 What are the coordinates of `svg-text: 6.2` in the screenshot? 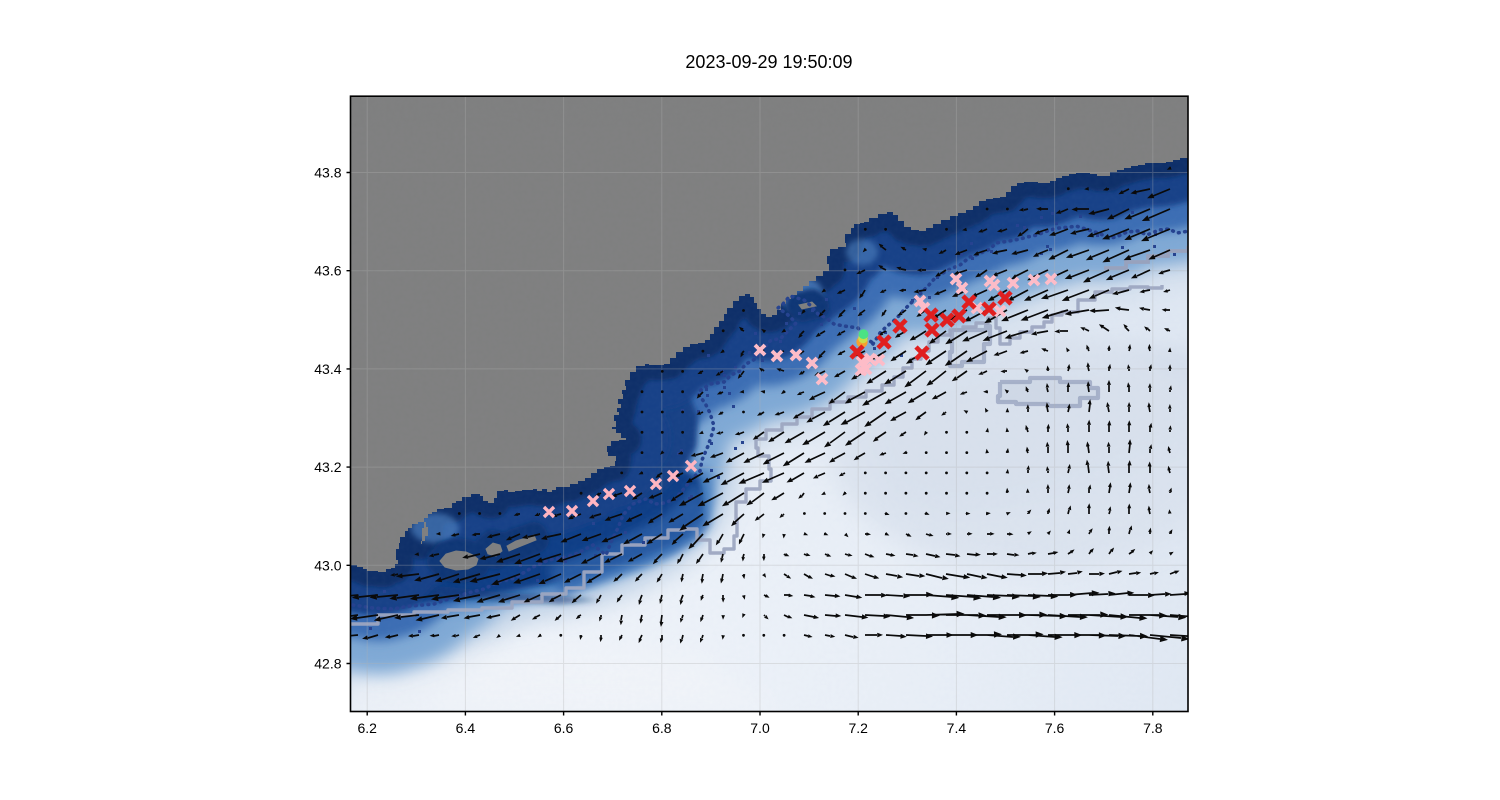 It's located at (367, 728).